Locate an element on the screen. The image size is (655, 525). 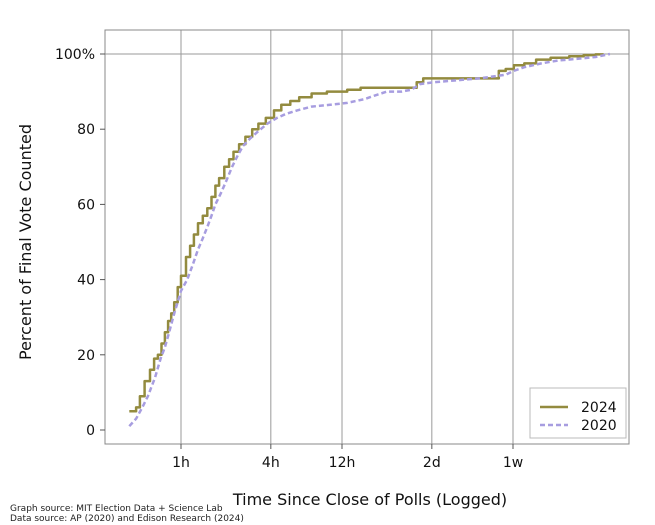
y-tick-label: 80 is located at coordinates (86, 130).